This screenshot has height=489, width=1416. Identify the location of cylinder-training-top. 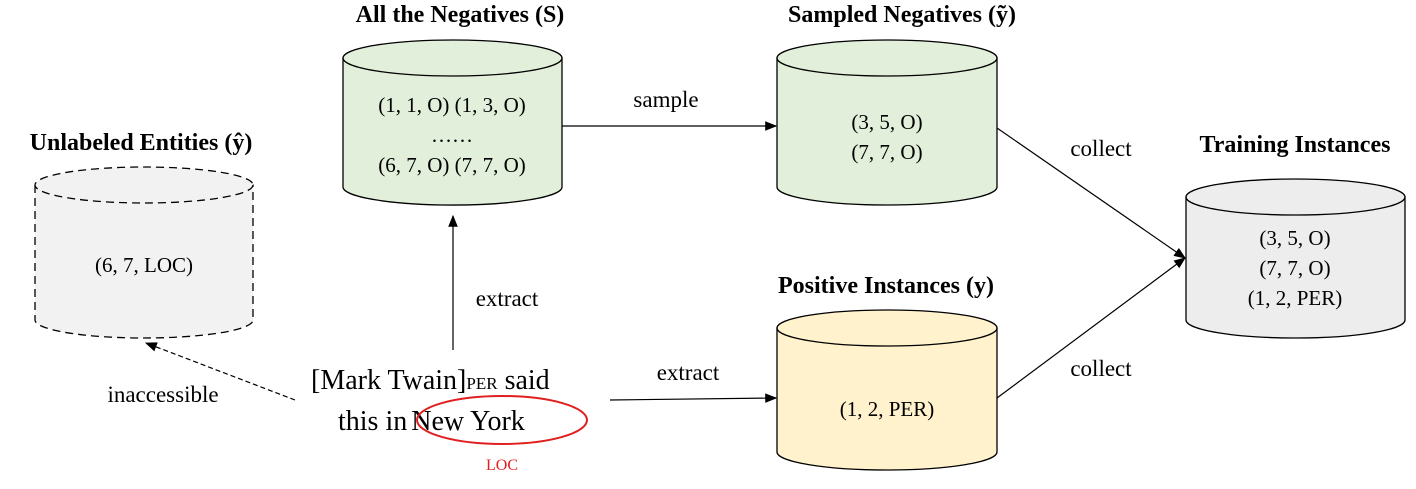
(1295, 197).